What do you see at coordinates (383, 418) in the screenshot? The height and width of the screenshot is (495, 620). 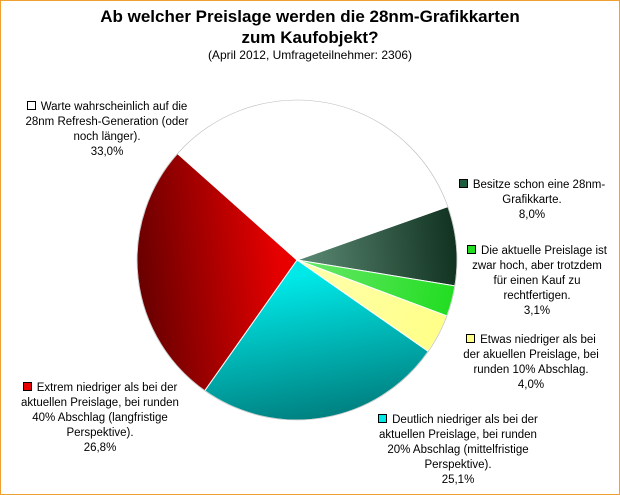 I see `legend-swatch-deutlich` at bounding box center [383, 418].